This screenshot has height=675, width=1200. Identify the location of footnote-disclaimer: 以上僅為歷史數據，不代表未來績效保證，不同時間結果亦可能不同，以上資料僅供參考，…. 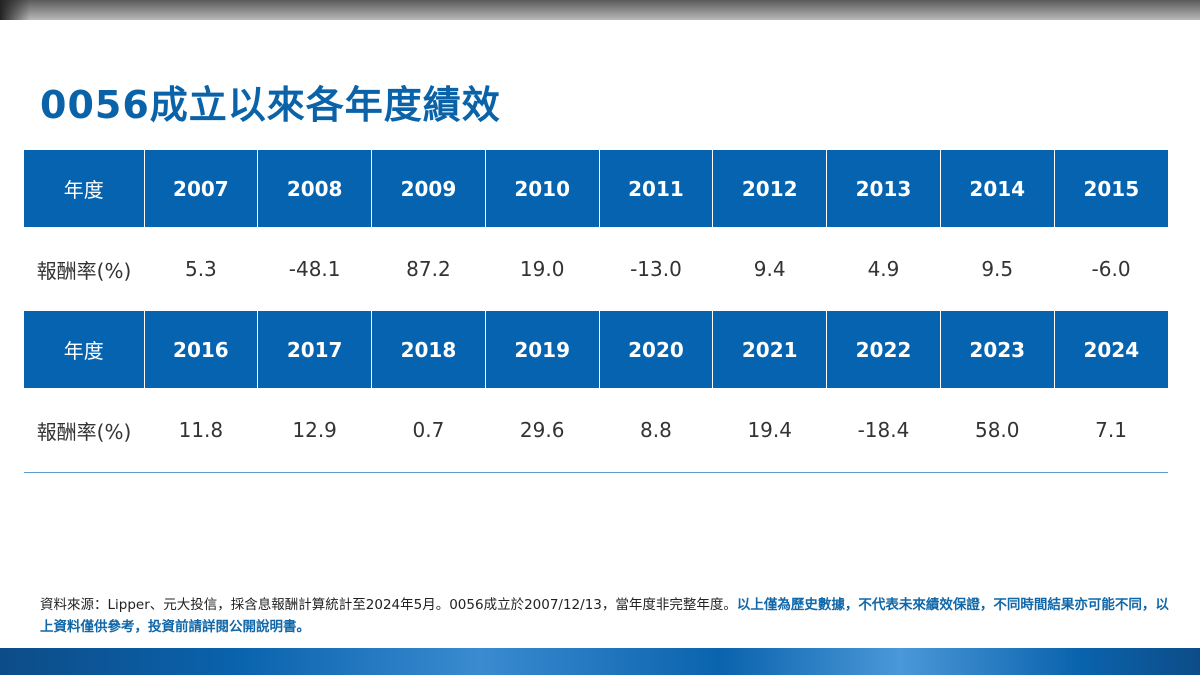
(604, 616).